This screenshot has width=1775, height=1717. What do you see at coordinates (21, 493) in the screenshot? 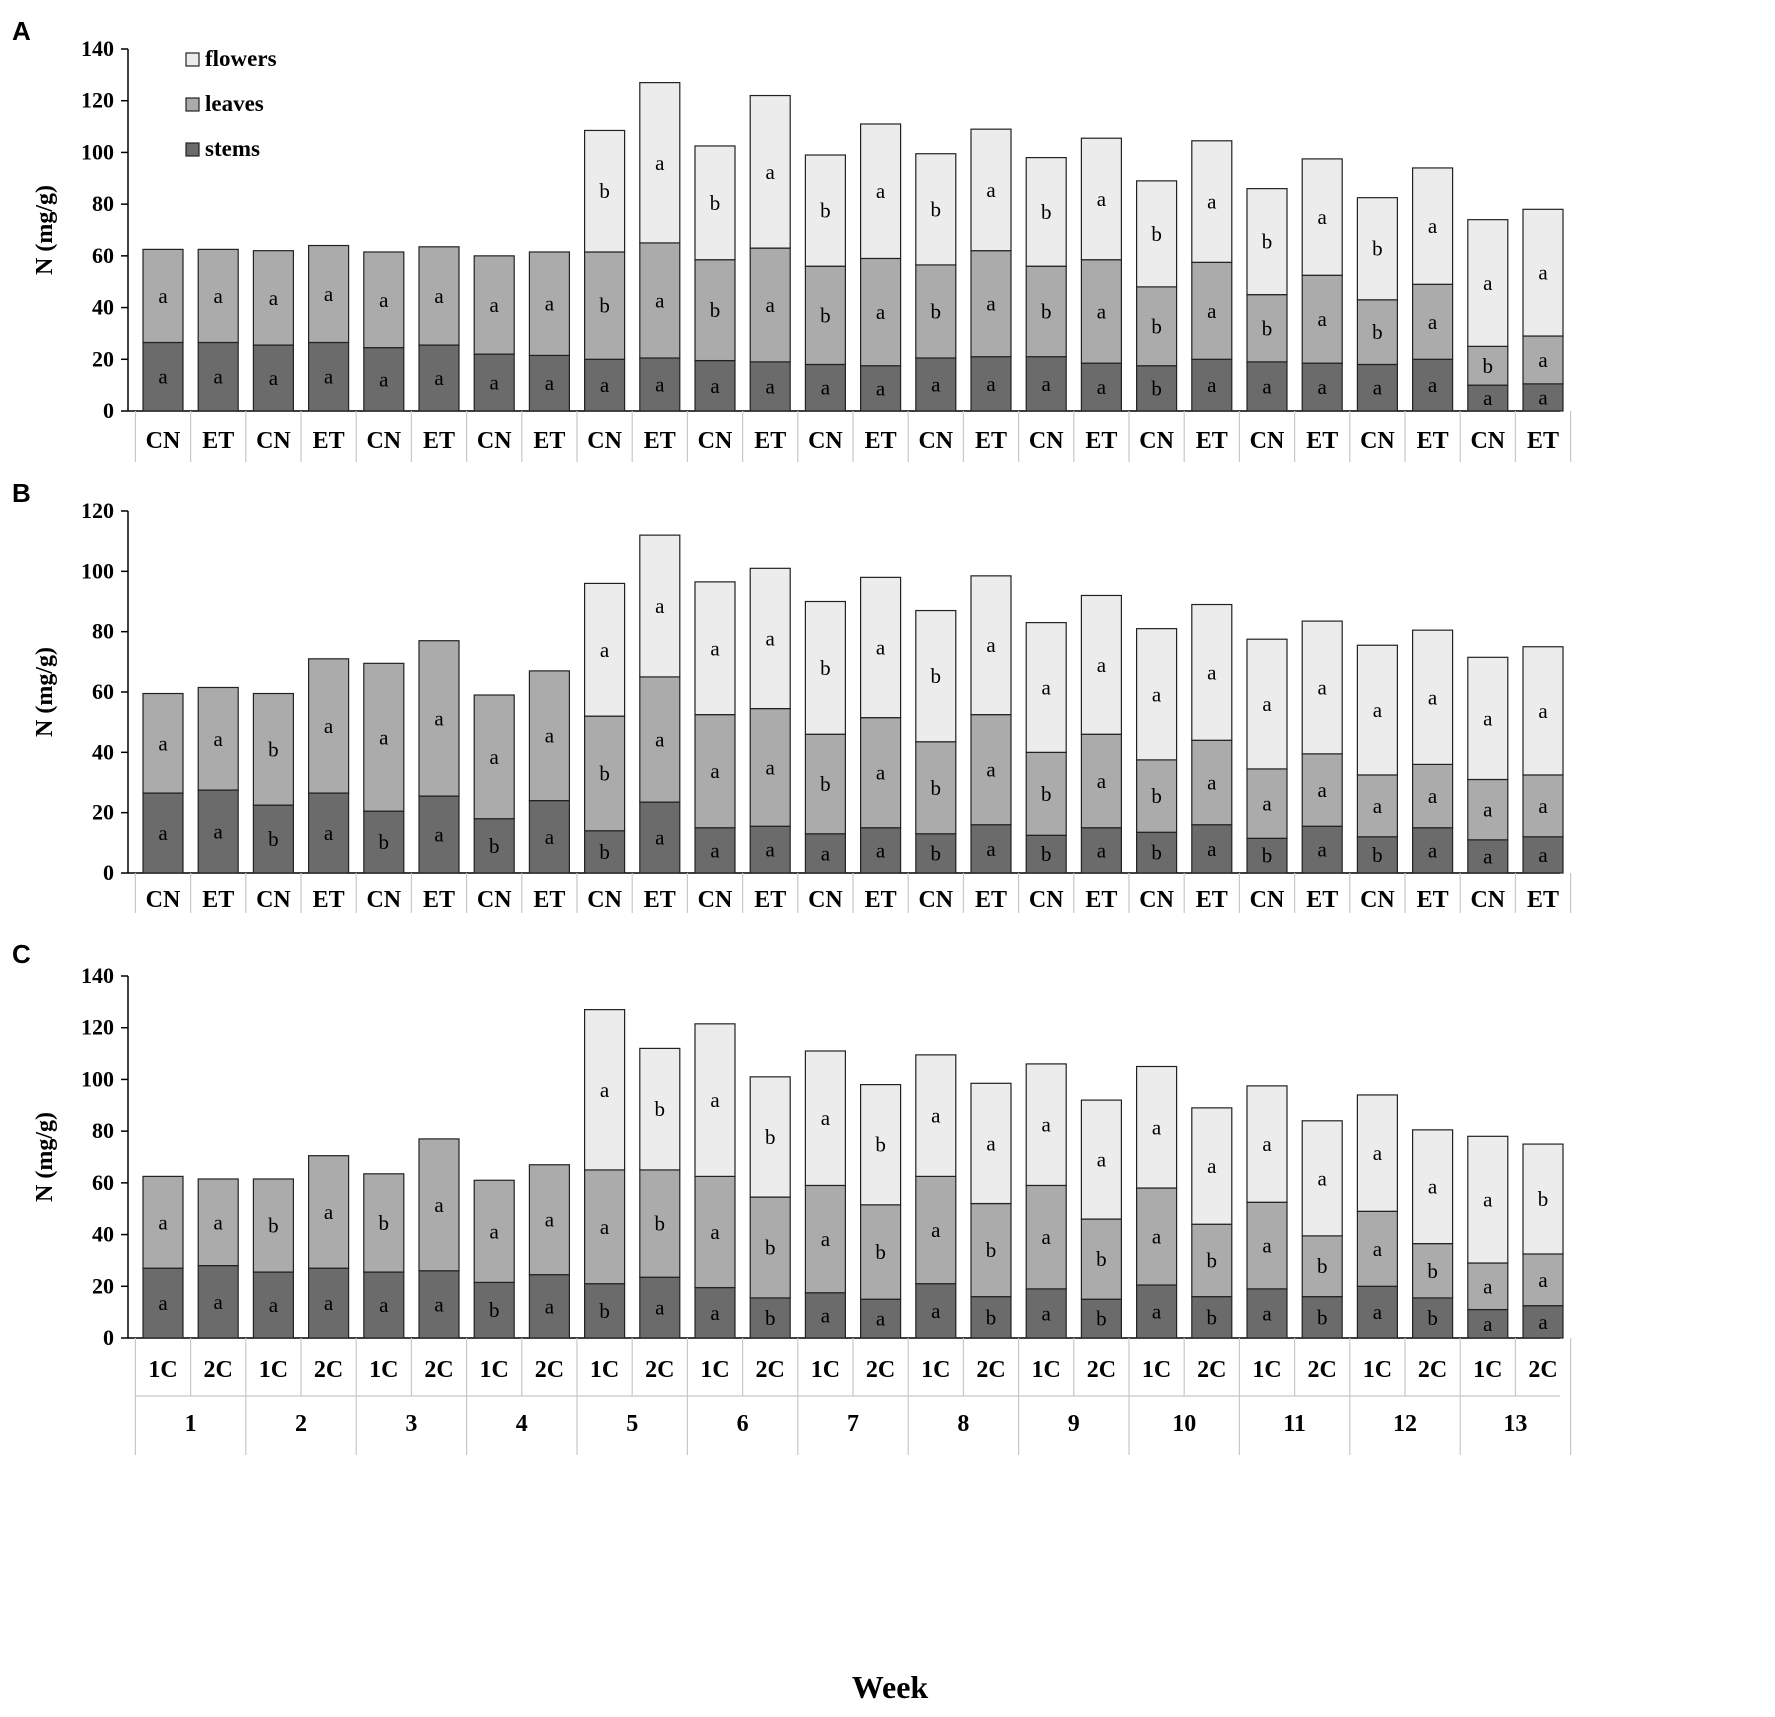
I see `panel-letter: B` at bounding box center [21, 493].